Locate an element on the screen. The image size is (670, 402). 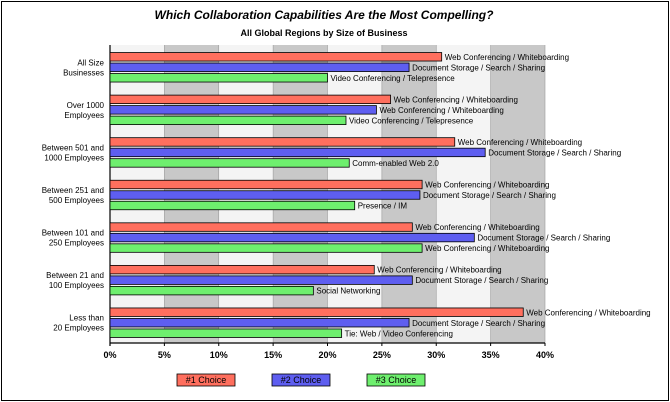
x-tick-label: 35% is located at coordinates (491, 355).